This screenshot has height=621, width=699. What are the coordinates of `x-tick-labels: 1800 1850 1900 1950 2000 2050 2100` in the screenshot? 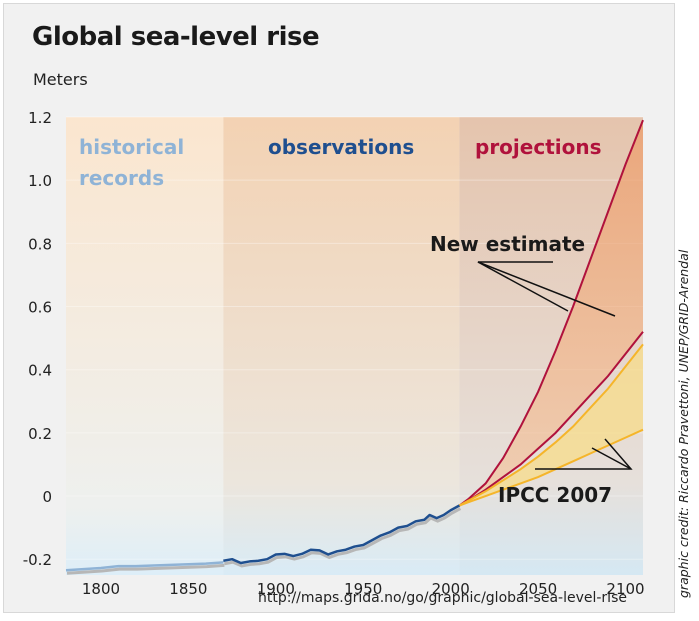 It's located at (363, 589).